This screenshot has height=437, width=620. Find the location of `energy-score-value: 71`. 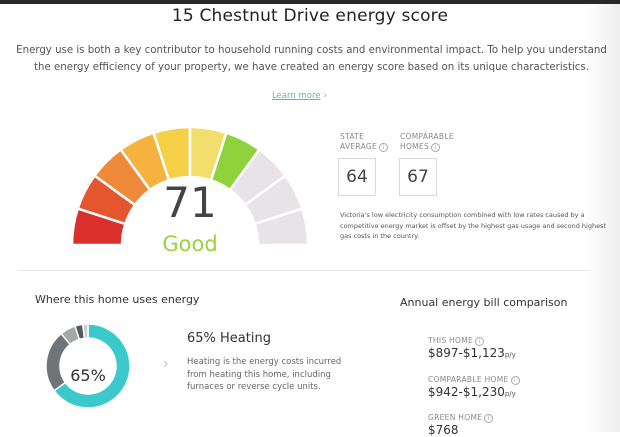

energy-score-value: 71 is located at coordinates (190, 202).